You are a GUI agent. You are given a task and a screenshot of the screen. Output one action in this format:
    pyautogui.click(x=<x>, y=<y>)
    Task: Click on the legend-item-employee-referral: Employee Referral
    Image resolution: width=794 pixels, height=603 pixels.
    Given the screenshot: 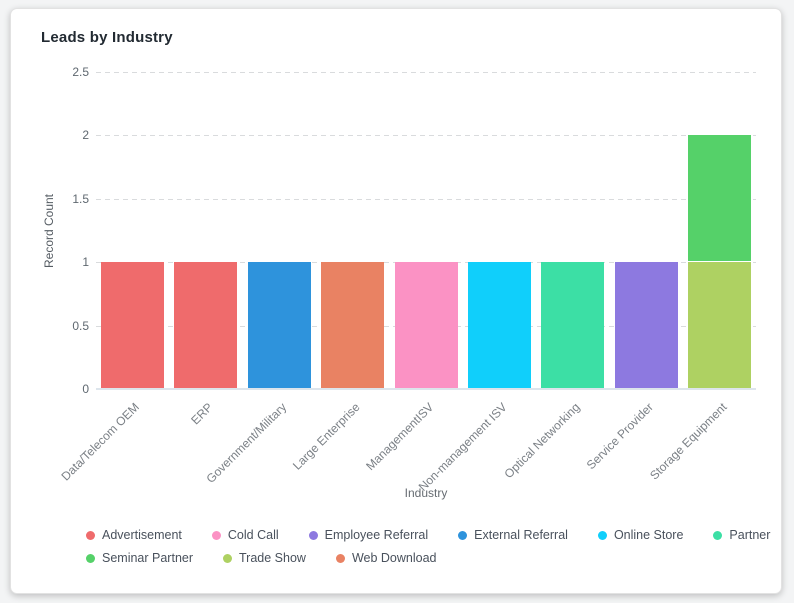 What is the action you would take?
    pyautogui.click(x=368, y=535)
    